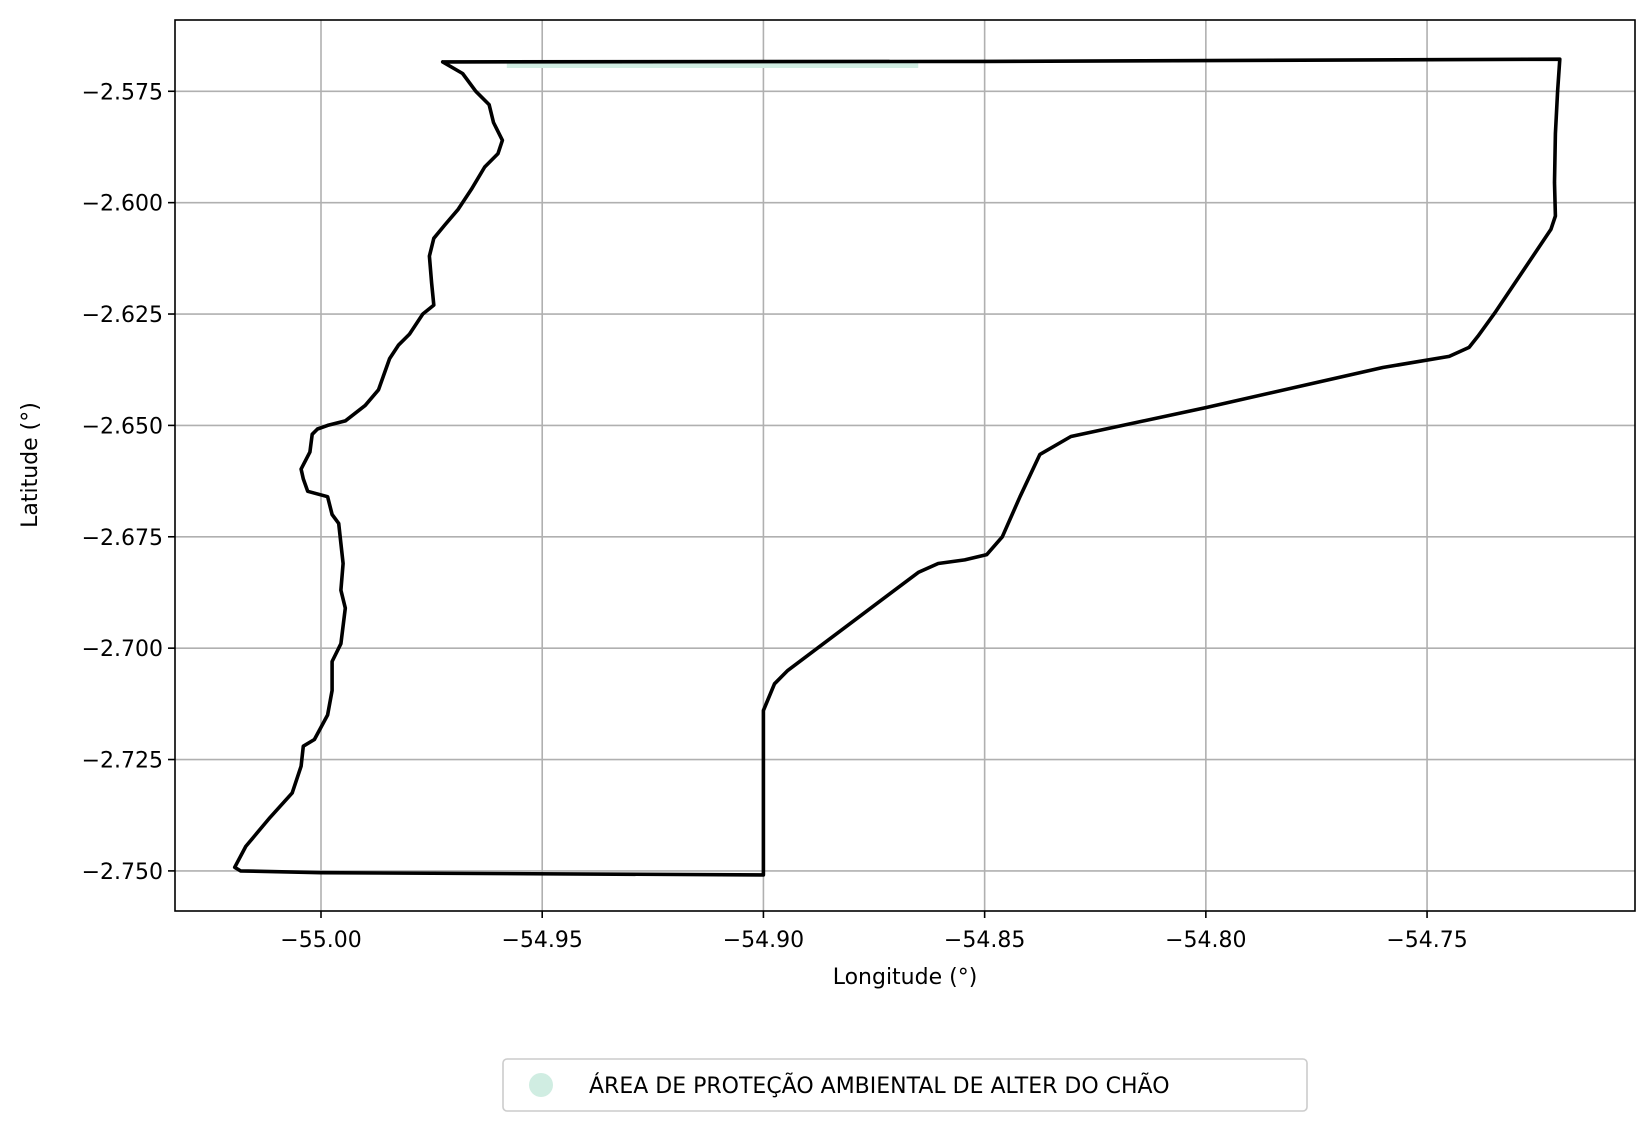 This screenshot has height=1124, width=1646. I want to click on x-tick-label: −54.90, so click(763, 940).